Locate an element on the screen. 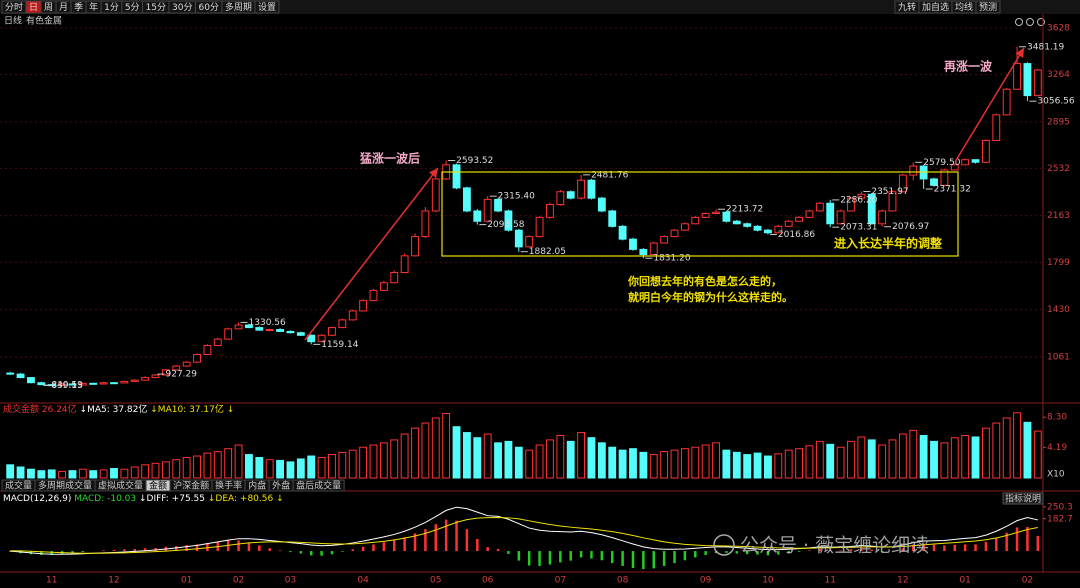  indicator-tab-label: 成交量 is located at coordinates (18, 486).